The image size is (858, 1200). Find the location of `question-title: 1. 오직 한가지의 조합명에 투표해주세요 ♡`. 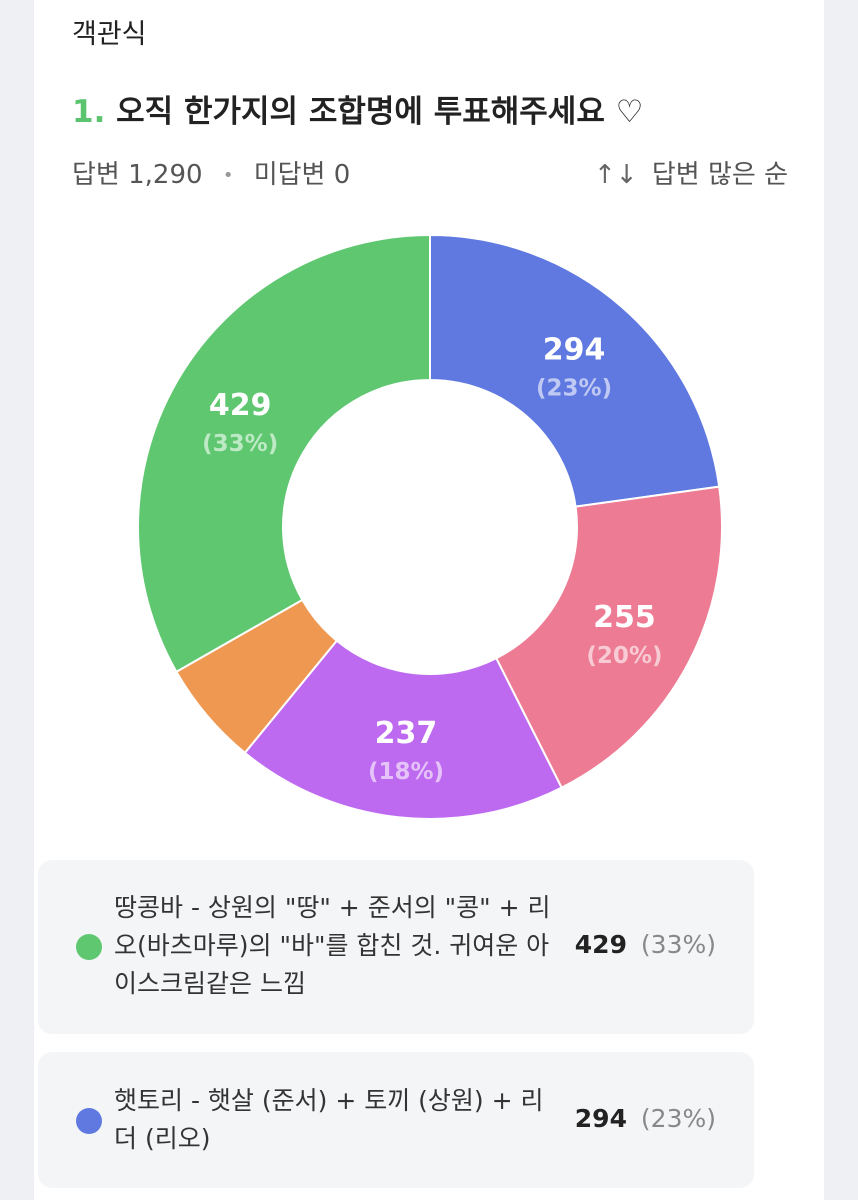

question-title: 1. 오직 한가지의 조합명에 투표해주세요 ♡ is located at coordinates (357, 108).